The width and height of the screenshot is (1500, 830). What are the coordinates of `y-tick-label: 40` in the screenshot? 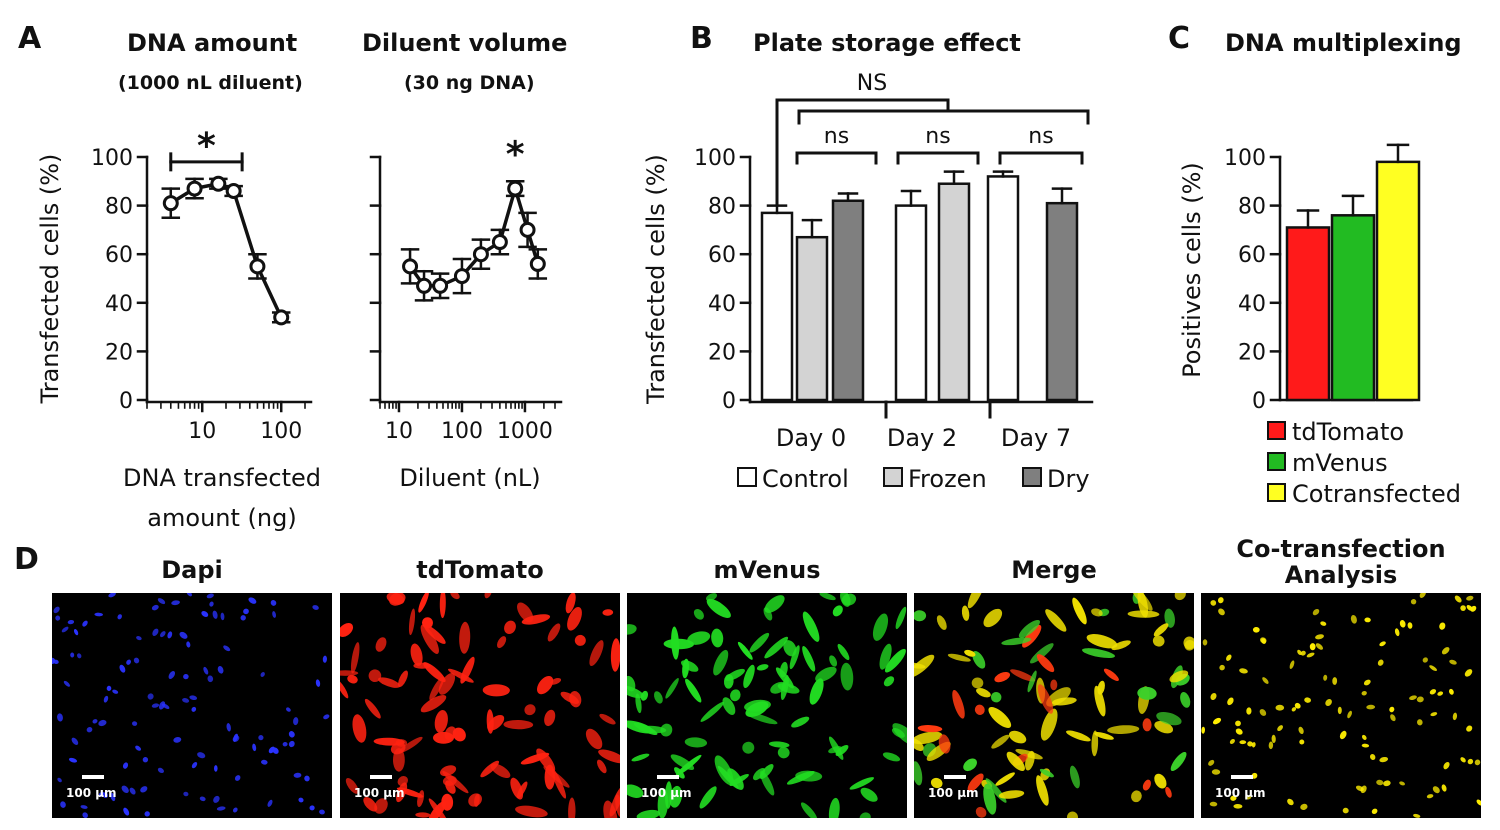 It's located at (119, 304).